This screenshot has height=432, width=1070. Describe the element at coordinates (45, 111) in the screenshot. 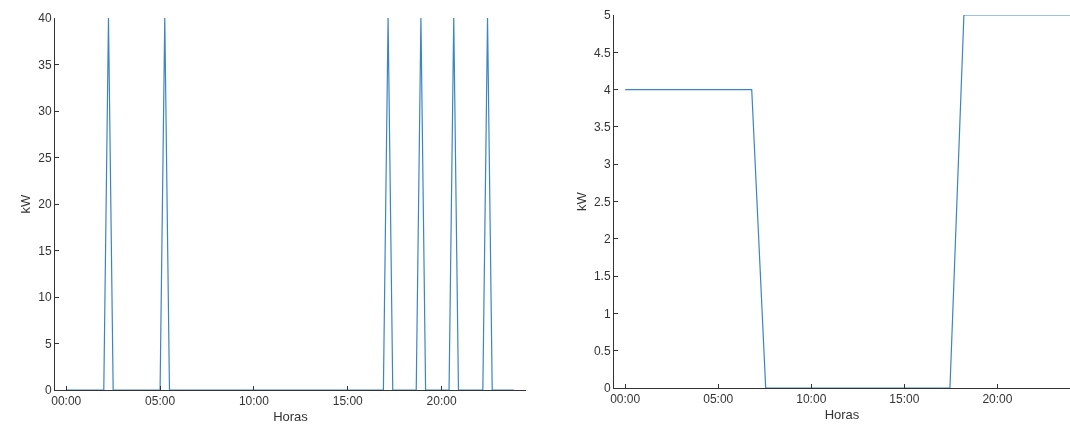

I see `y-tick-label: 30` at that location.